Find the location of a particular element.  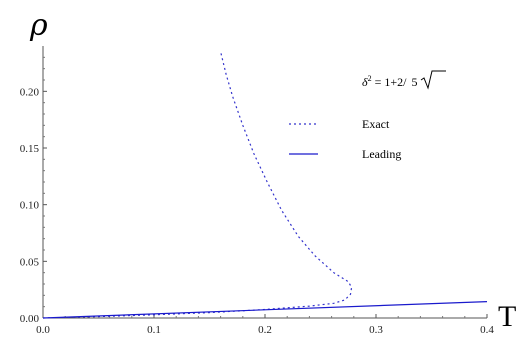

y-tick-label: 0.20 is located at coordinates (30, 92).